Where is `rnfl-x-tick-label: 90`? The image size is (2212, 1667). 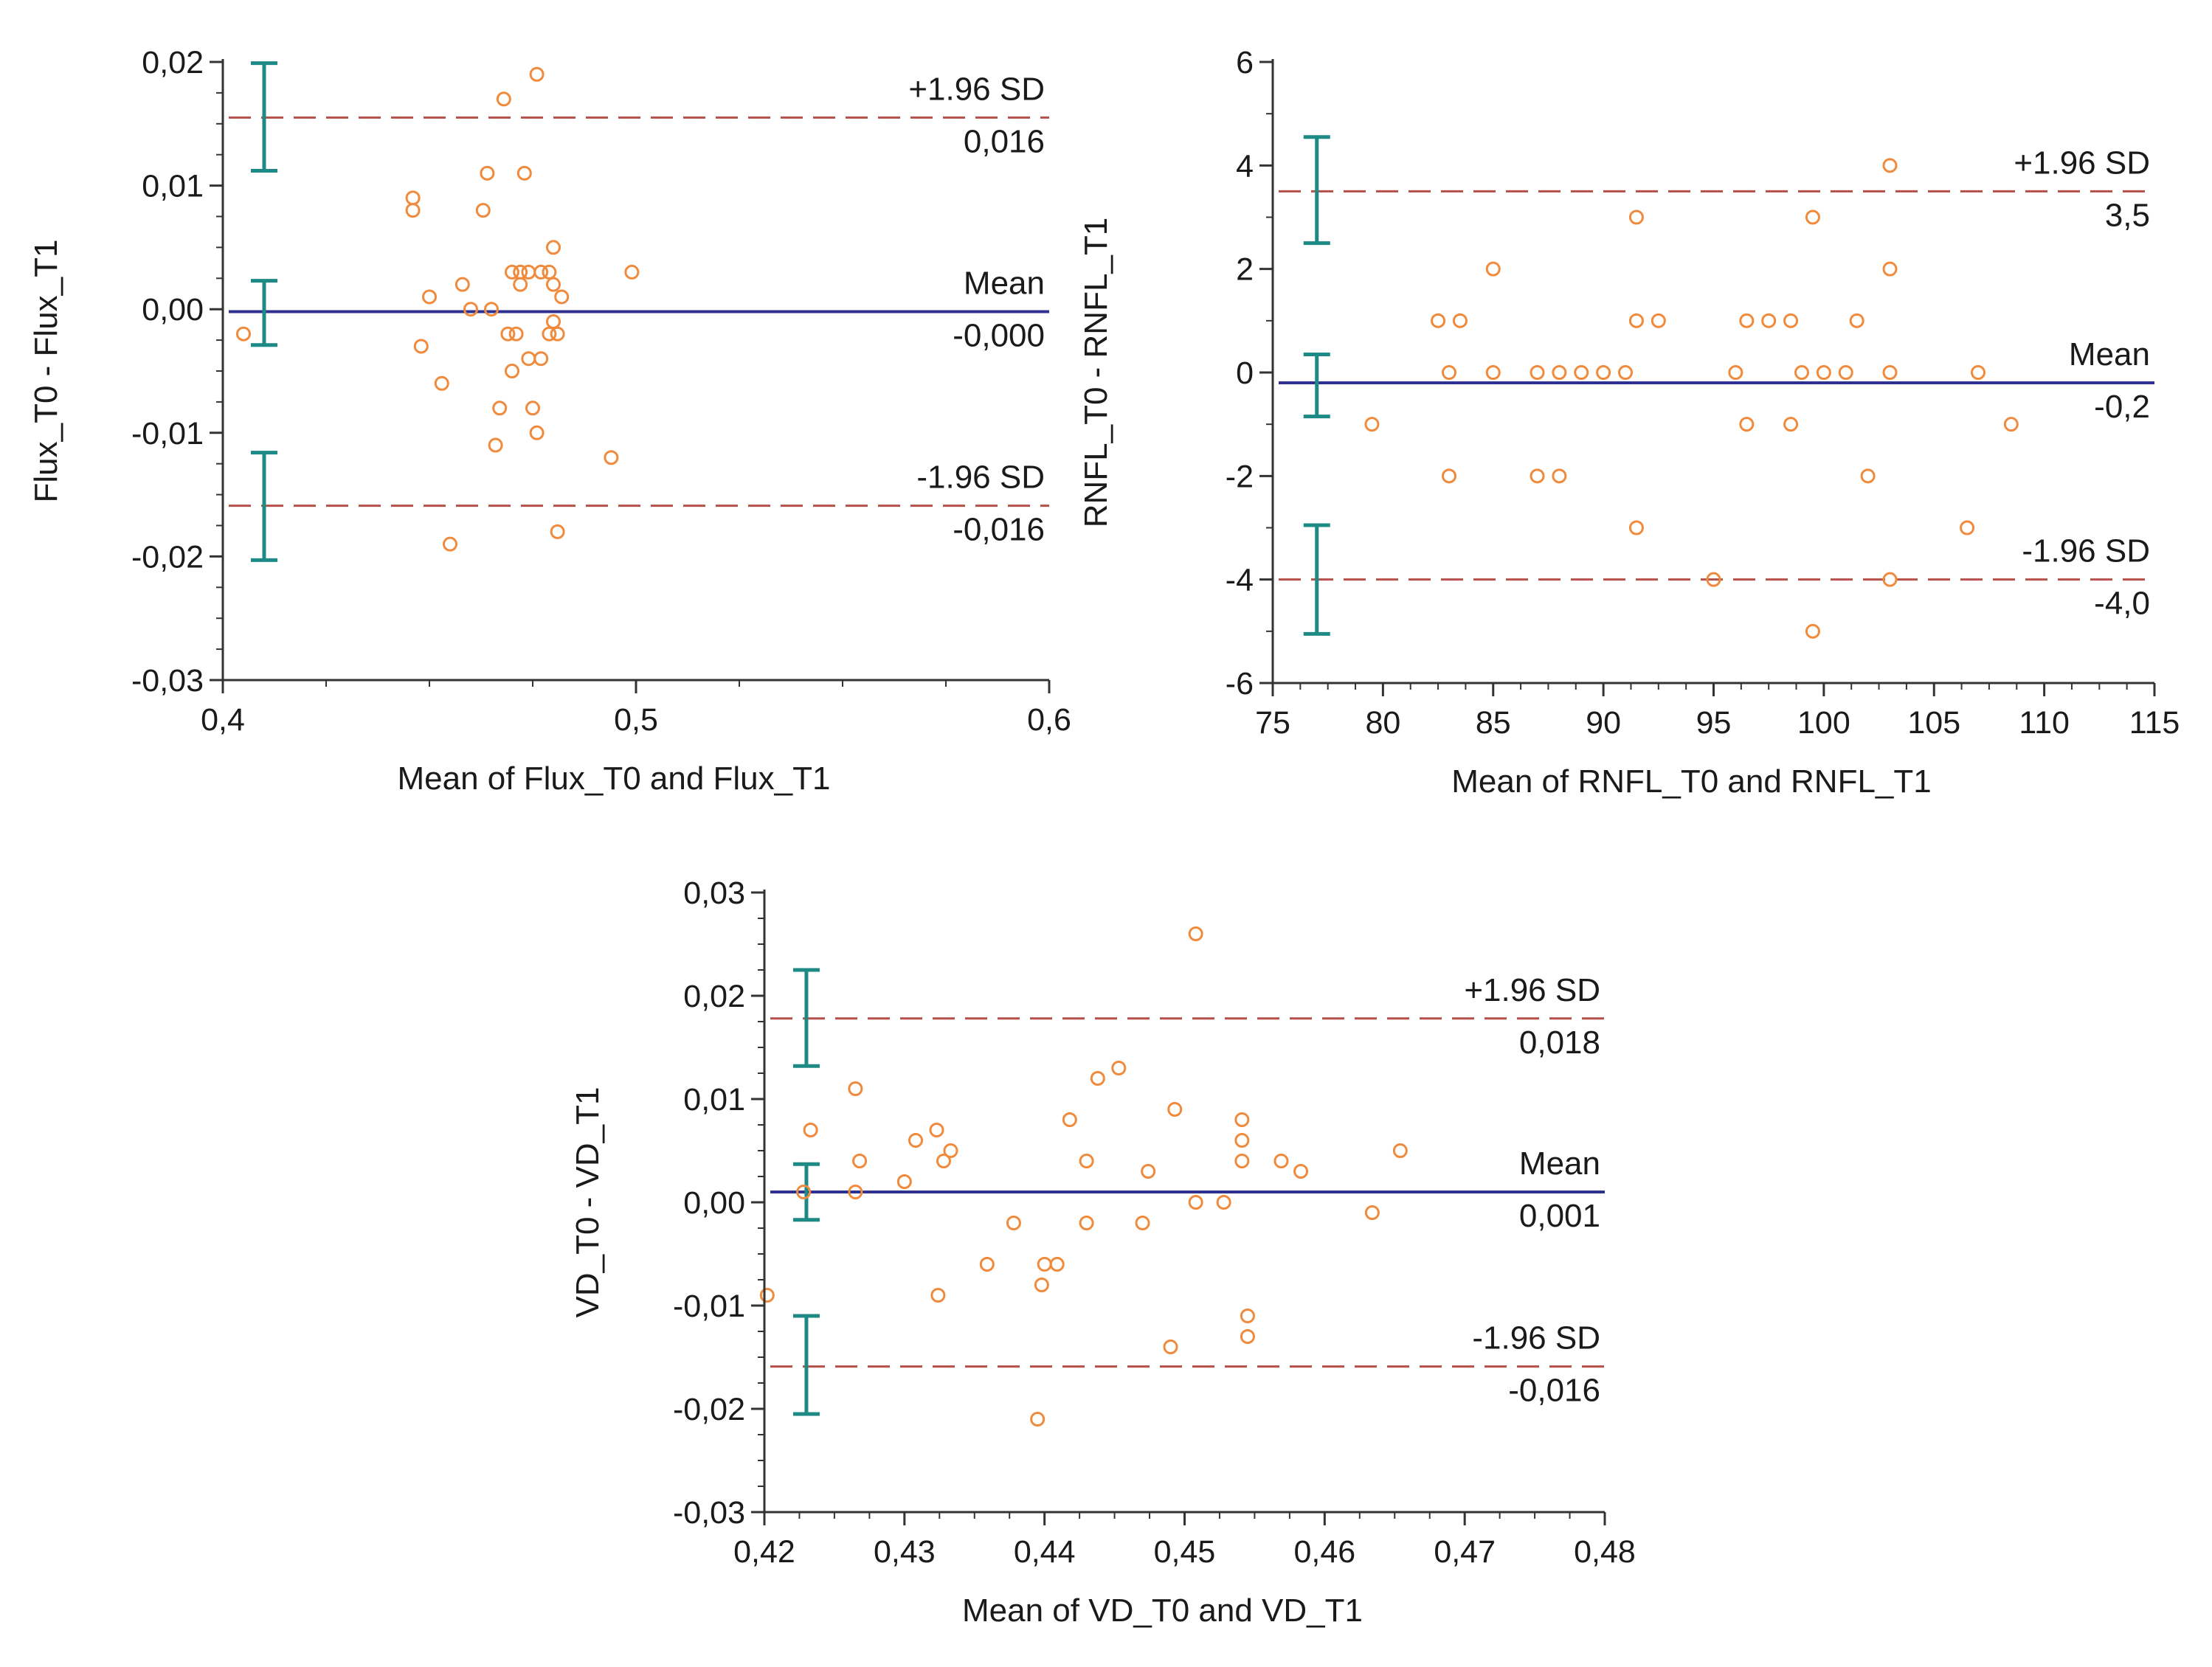 rnfl-x-tick-label: 90 is located at coordinates (1603, 723).